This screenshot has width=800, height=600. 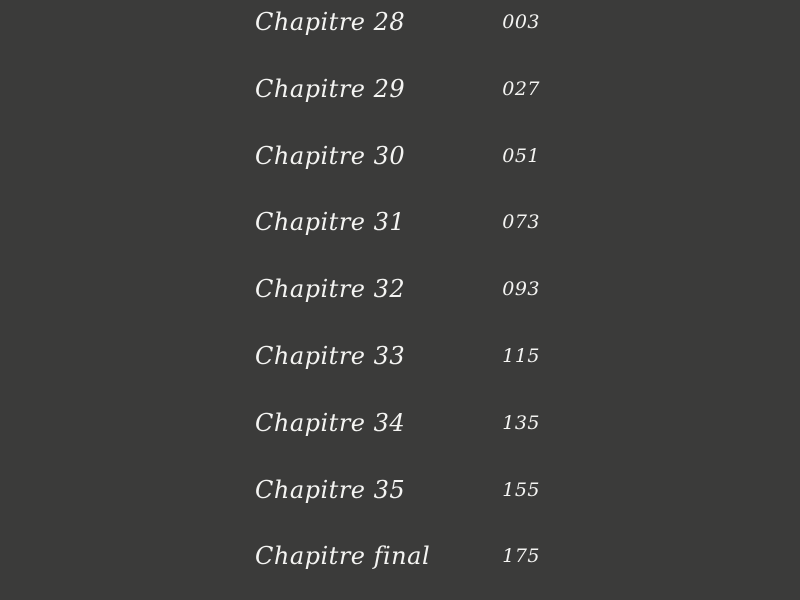 What do you see at coordinates (330, 222) in the screenshot?
I see `chapter-title: Chapitre 31` at bounding box center [330, 222].